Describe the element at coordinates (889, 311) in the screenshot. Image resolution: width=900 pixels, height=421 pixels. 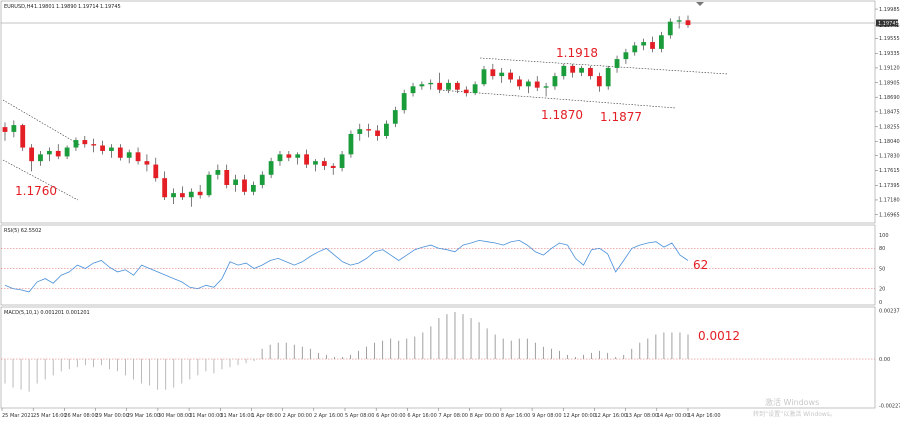
I see `macd-tick-label: 0.002377` at that location.